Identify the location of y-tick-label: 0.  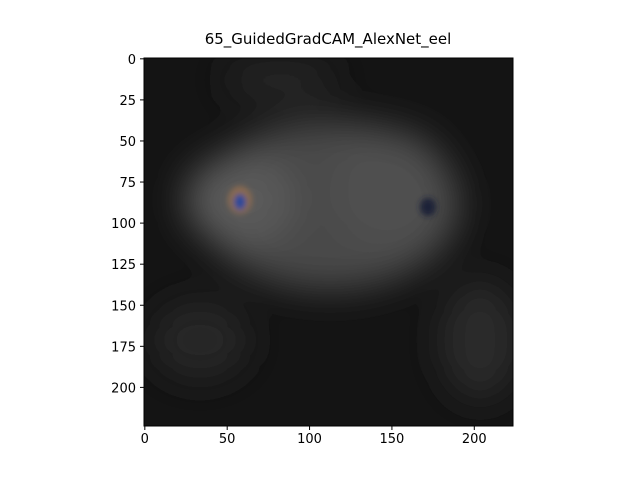
(132, 60).